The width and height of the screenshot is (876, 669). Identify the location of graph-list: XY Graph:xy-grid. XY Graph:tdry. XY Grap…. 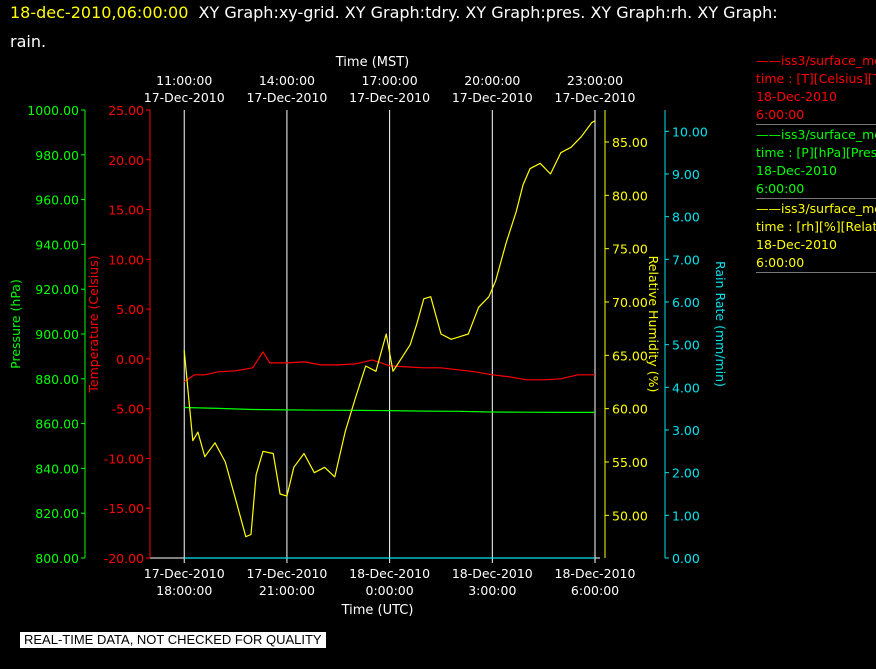
(488, 12).